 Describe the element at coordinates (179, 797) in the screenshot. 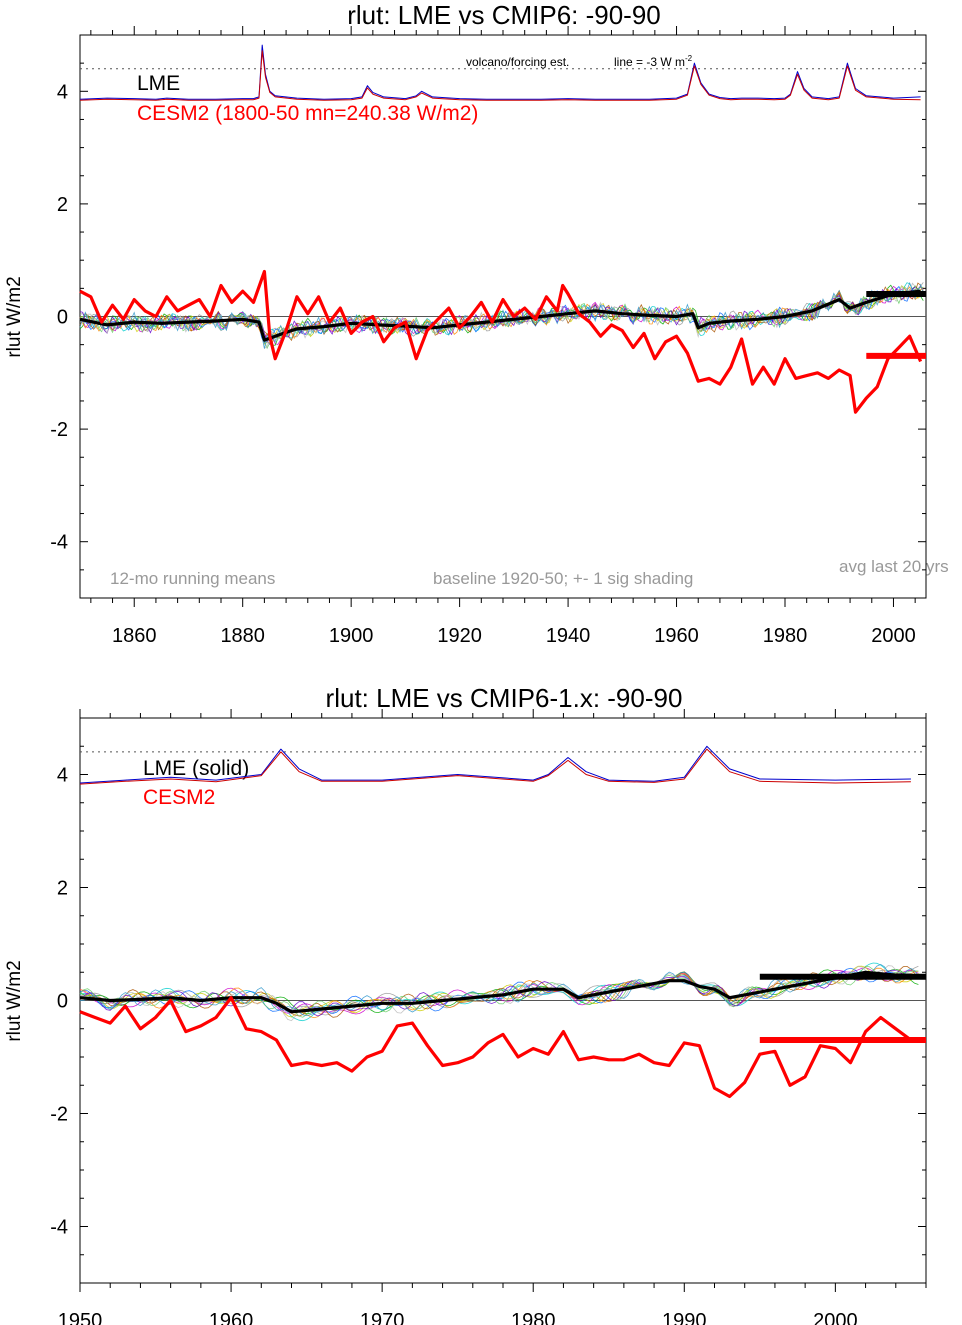

I see `legend-entry-cesm2: CESM2` at that location.